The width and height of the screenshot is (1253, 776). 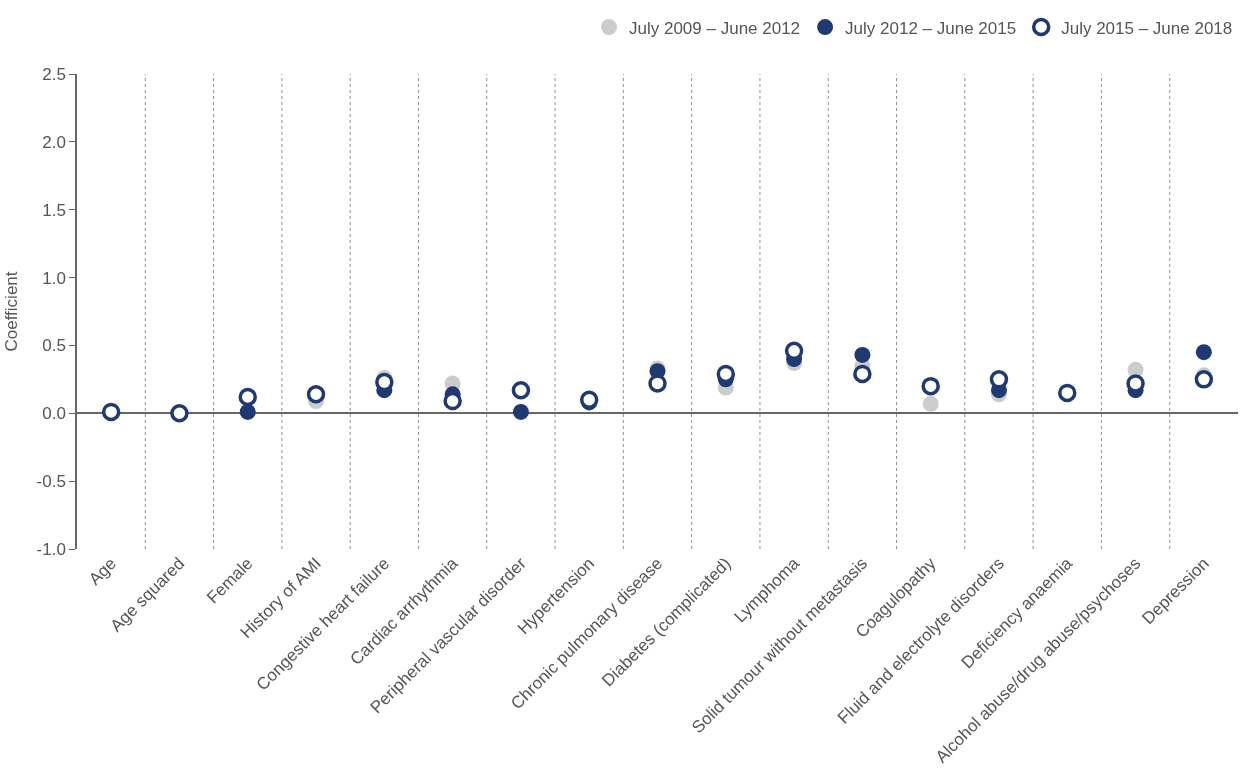 I want to click on y-tick-label: 2.5, so click(x=54, y=74).